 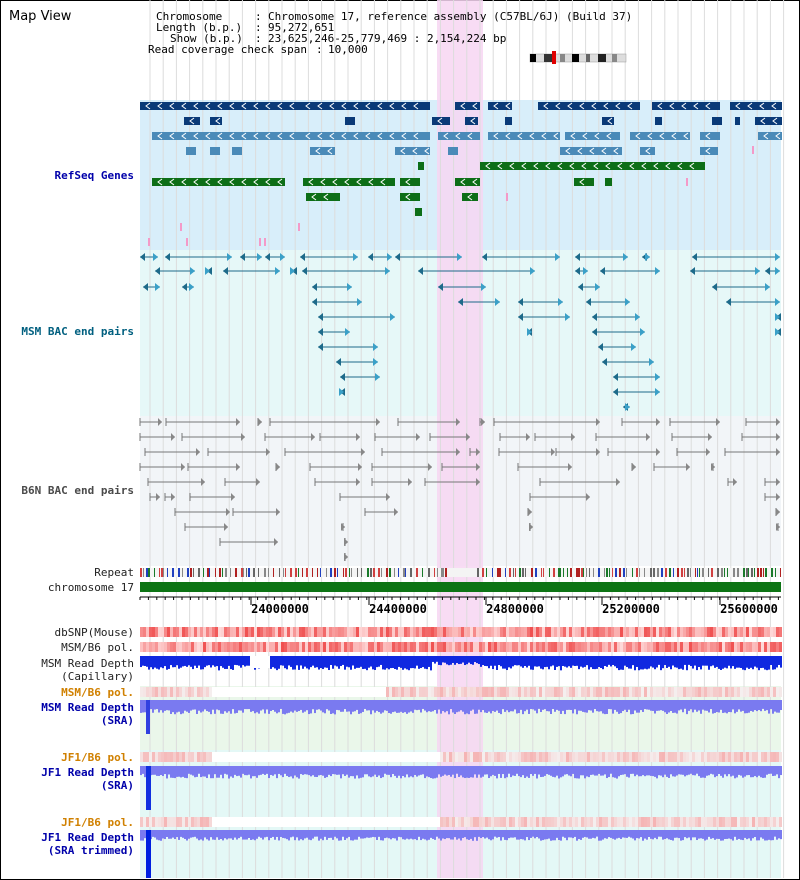 I want to click on track-label-dbsnp: dbSNP(Mouse), so click(x=94, y=632).